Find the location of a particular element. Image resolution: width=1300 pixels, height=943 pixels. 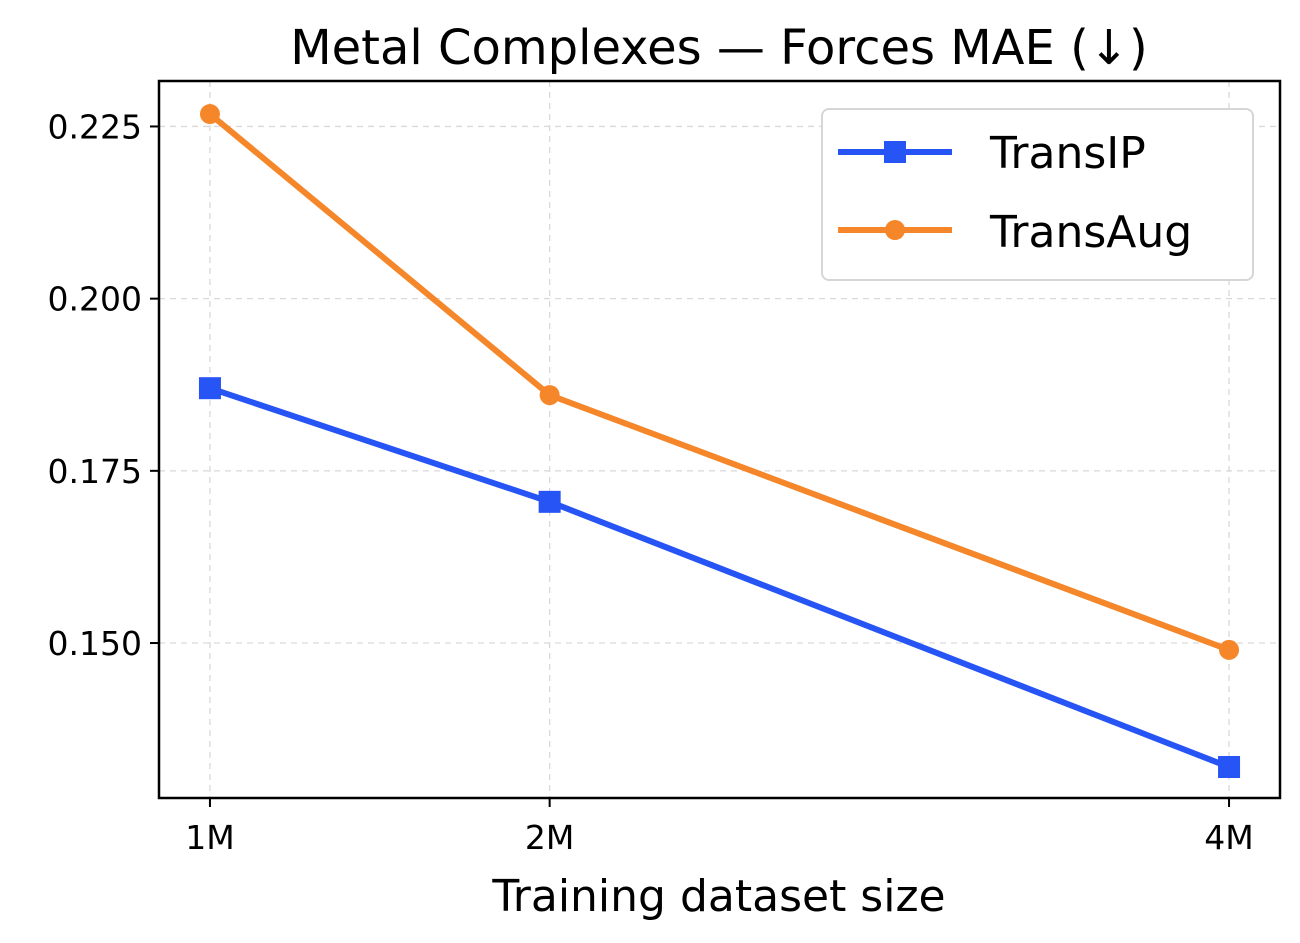

x-tick-label: 2M is located at coordinates (549, 837).